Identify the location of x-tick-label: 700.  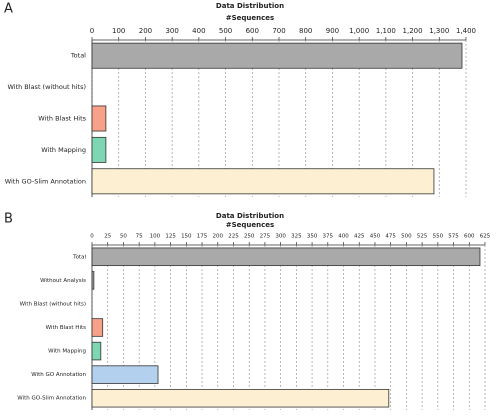
(278, 31).